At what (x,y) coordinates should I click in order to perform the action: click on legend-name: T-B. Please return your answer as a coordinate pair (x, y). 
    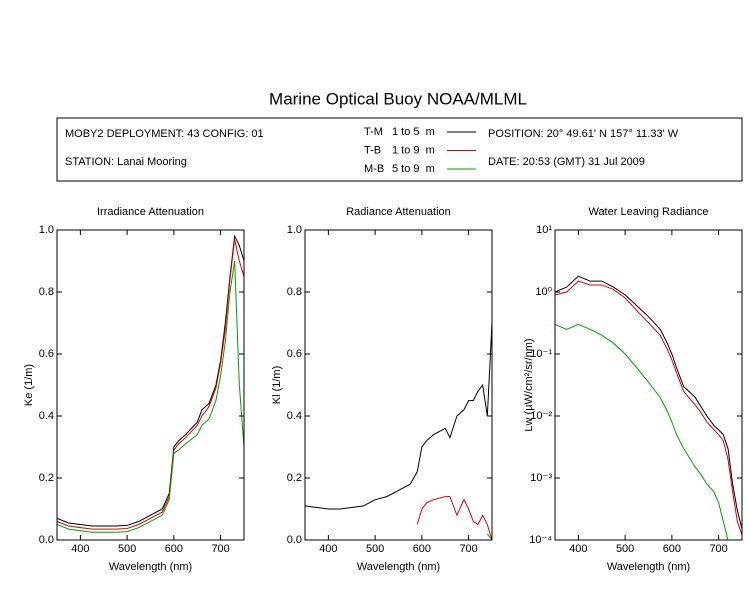
    Looking at the image, I should click on (372, 150).